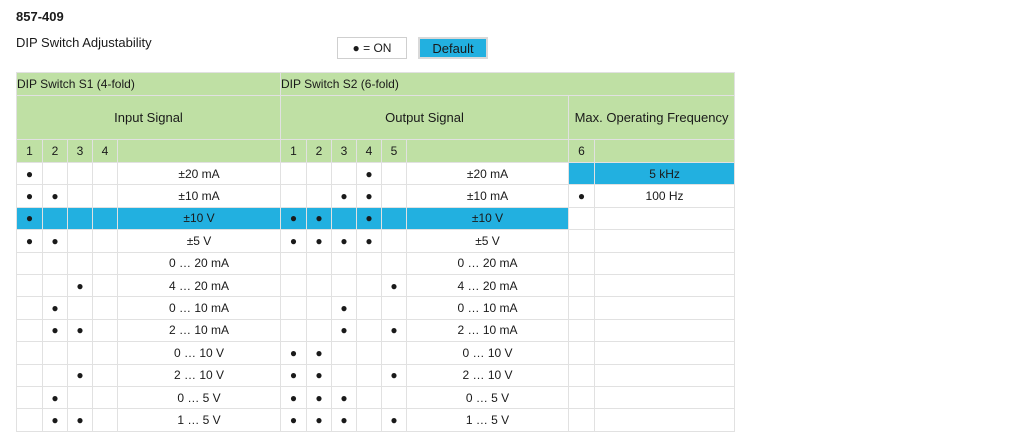 The height and width of the screenshot is (443, 1024). I want to click on output-signal-value: 0 … 20 mA, so click(487, 263).